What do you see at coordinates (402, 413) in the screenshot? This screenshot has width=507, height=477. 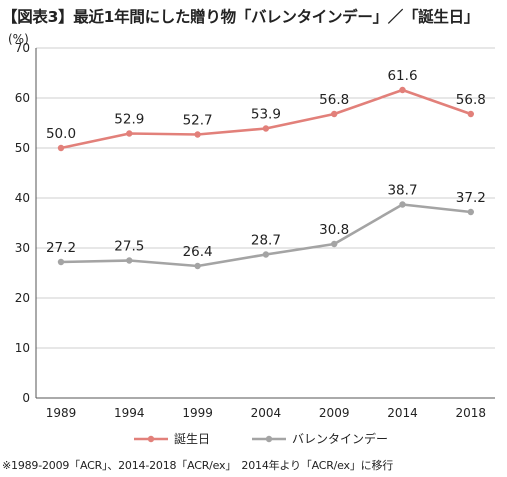 I see `x-tick-label: 2014` at bounding box center [402, 413].